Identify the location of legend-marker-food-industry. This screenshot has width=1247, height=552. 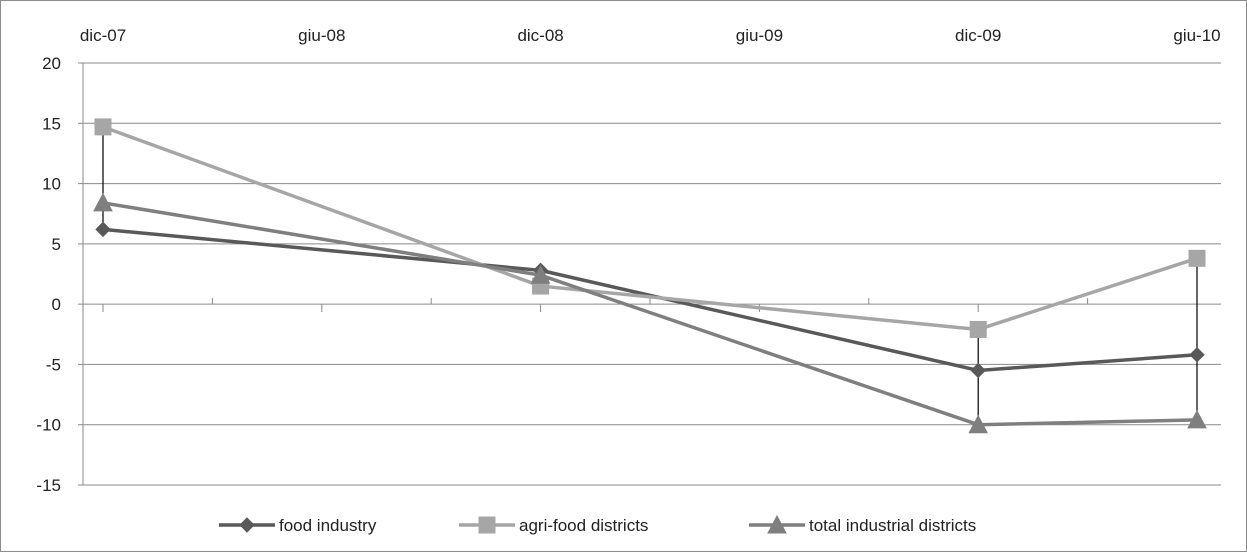
(247, 525).